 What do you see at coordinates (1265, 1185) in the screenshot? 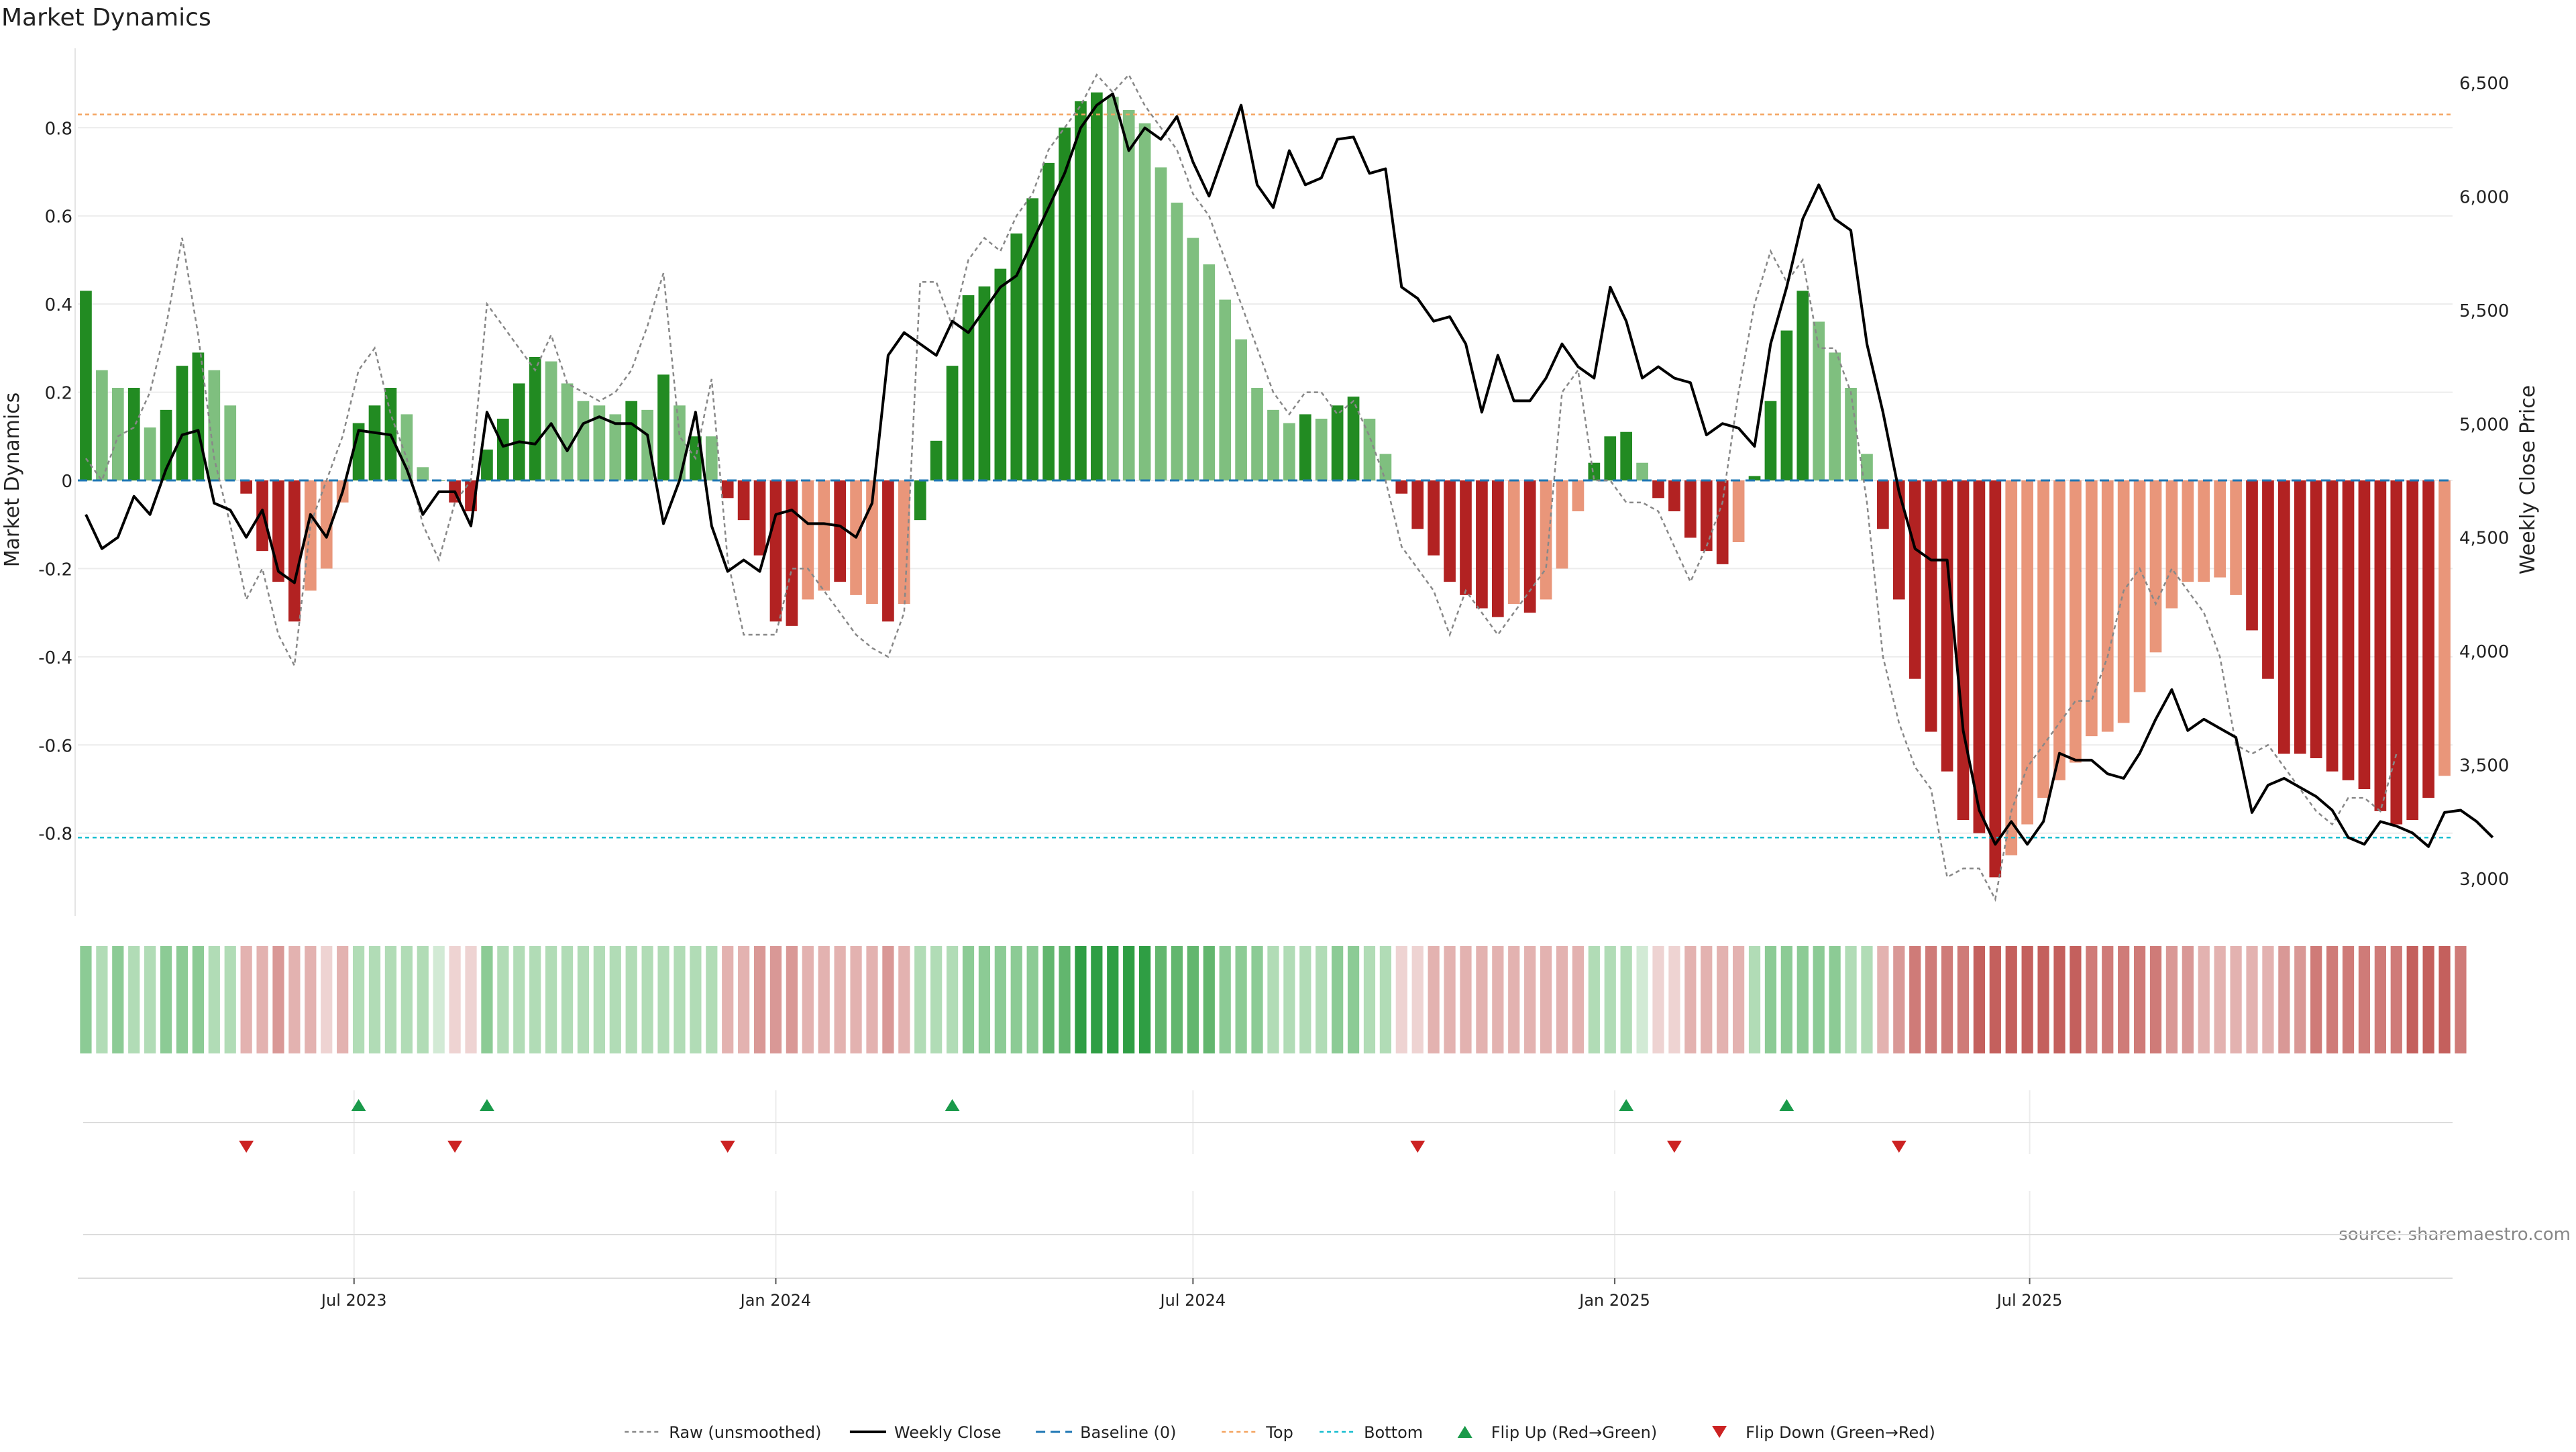
I see `flip-markers-panel` at bounding box center [1265, 1185].